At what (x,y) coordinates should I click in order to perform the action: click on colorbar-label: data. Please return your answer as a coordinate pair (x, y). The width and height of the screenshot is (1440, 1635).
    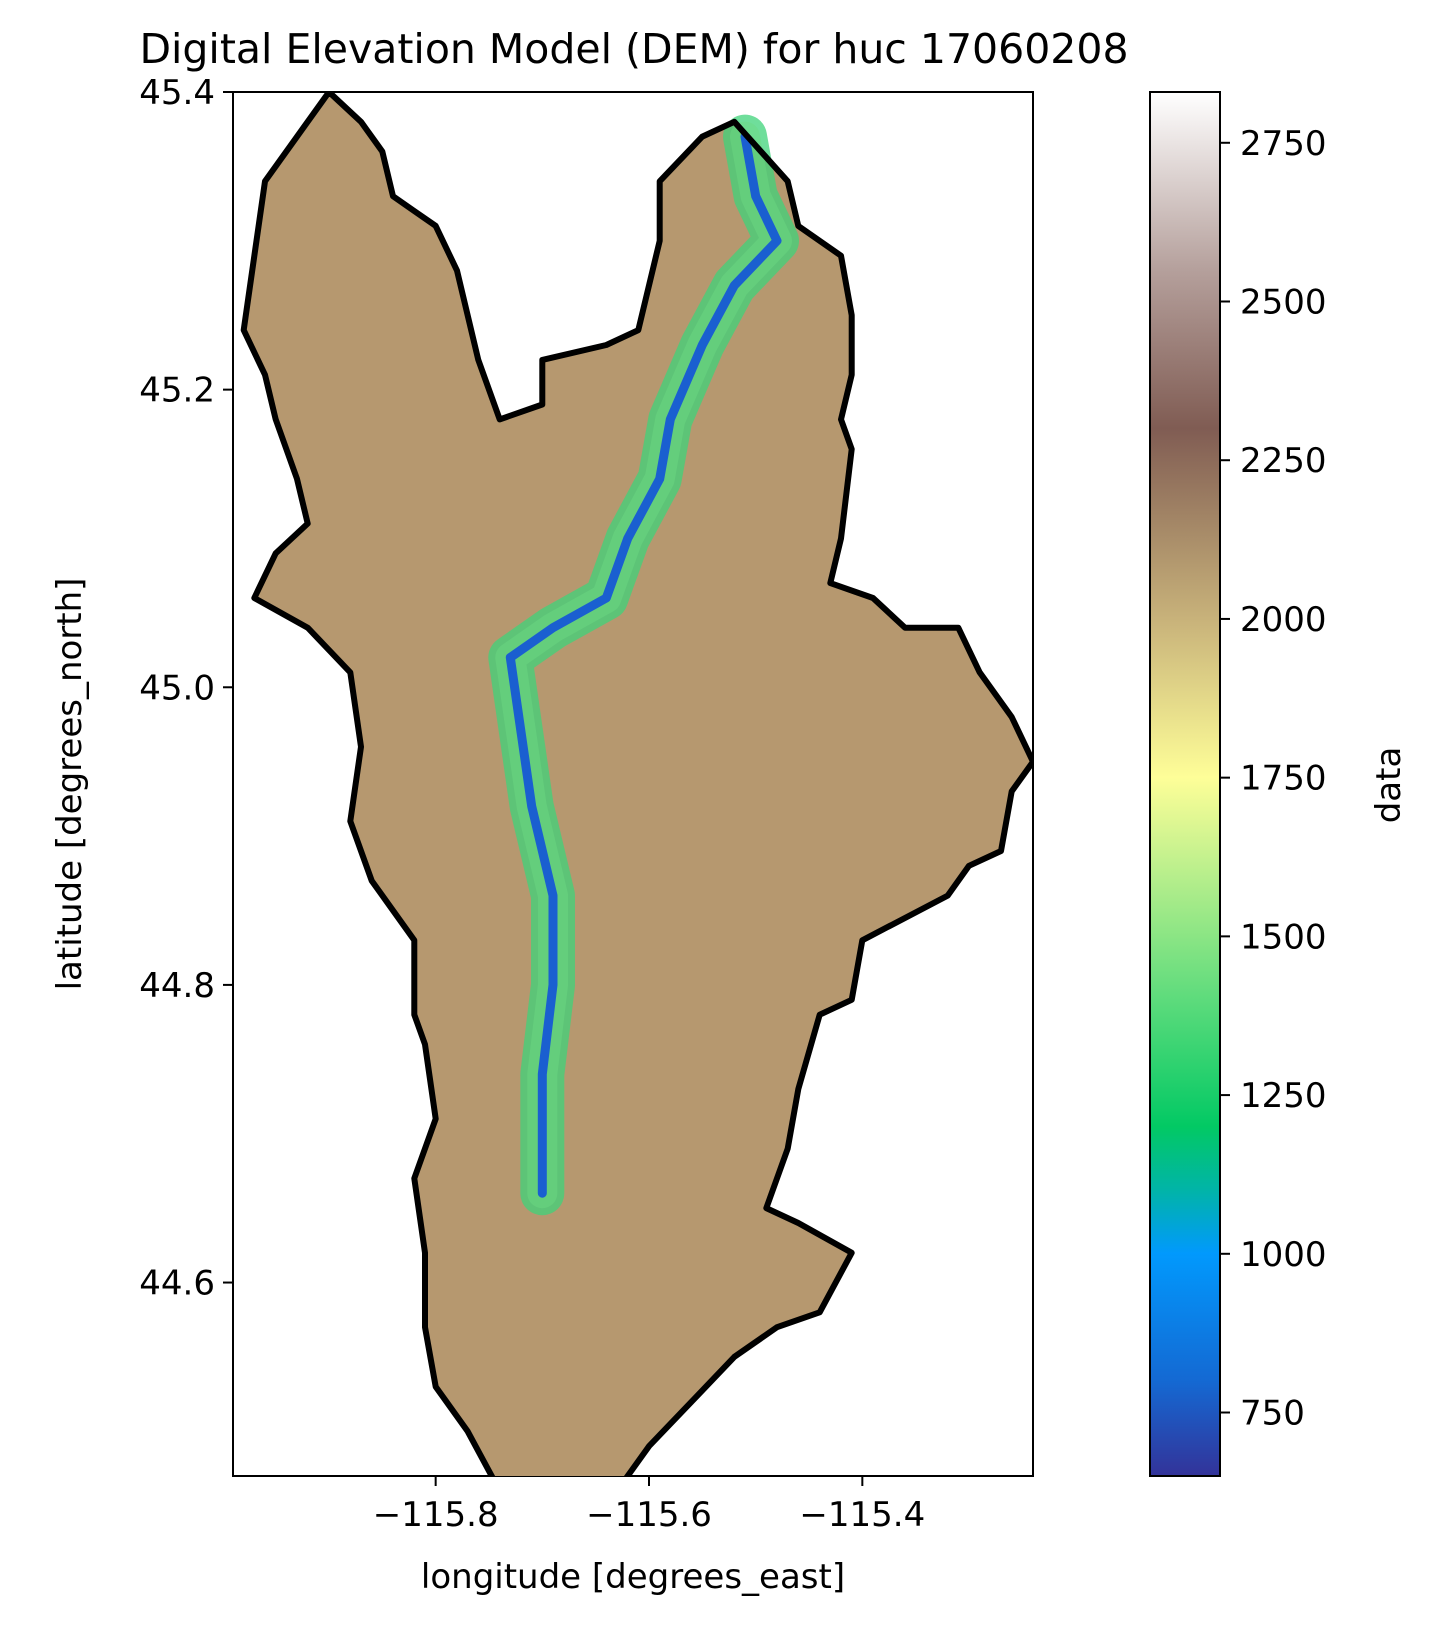
    Looking at the image, I should click on (1389, 785).